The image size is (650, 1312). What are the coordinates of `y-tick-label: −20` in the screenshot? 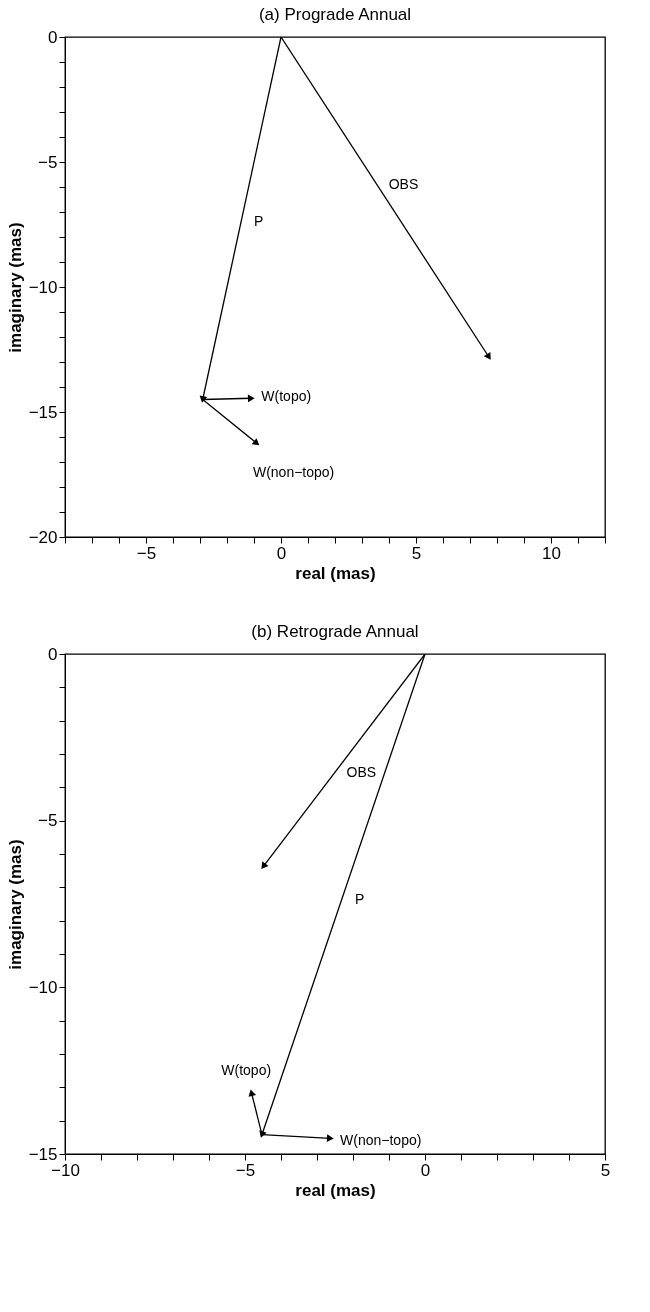 It's located at (43, 537).